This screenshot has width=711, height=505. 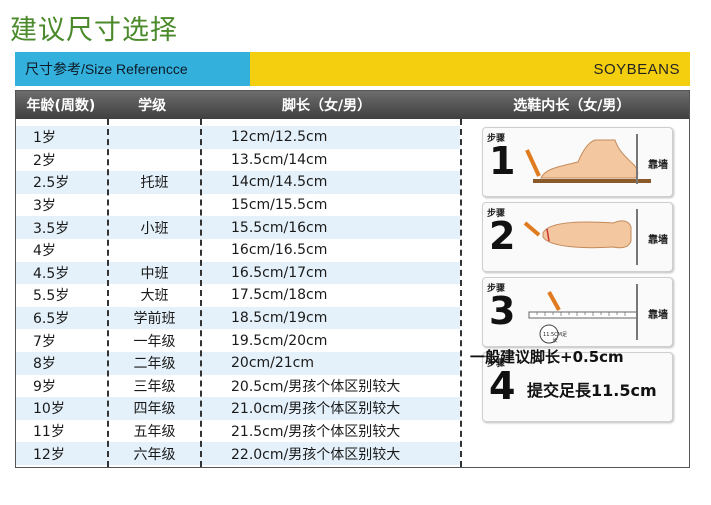 I want to click on header-inner-length: 选鞋内长（女/男）, so click(x=572, y=106).